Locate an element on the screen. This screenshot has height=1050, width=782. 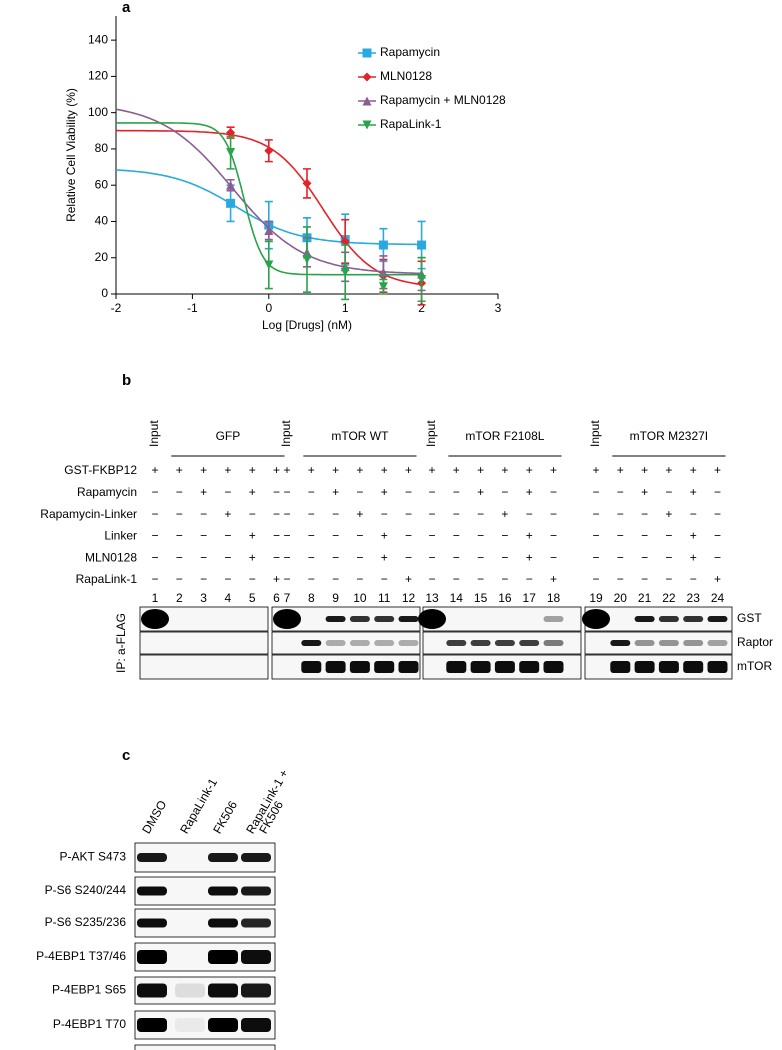
row-label: P-4EBP1 T37/46 is located at coordinates (81, 956).